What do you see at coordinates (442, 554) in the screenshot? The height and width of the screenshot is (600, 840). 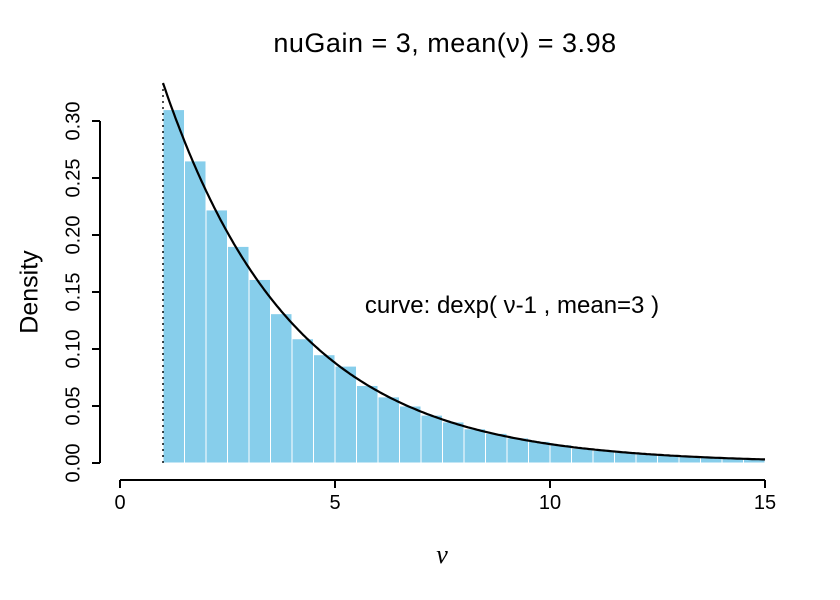 I see `x-axis-label: ν` at bounding box center [442, 554].